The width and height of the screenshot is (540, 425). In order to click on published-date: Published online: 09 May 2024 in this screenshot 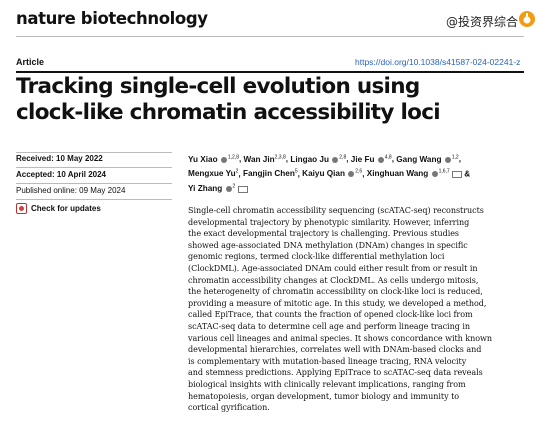, I will do `click(71, 190)`.